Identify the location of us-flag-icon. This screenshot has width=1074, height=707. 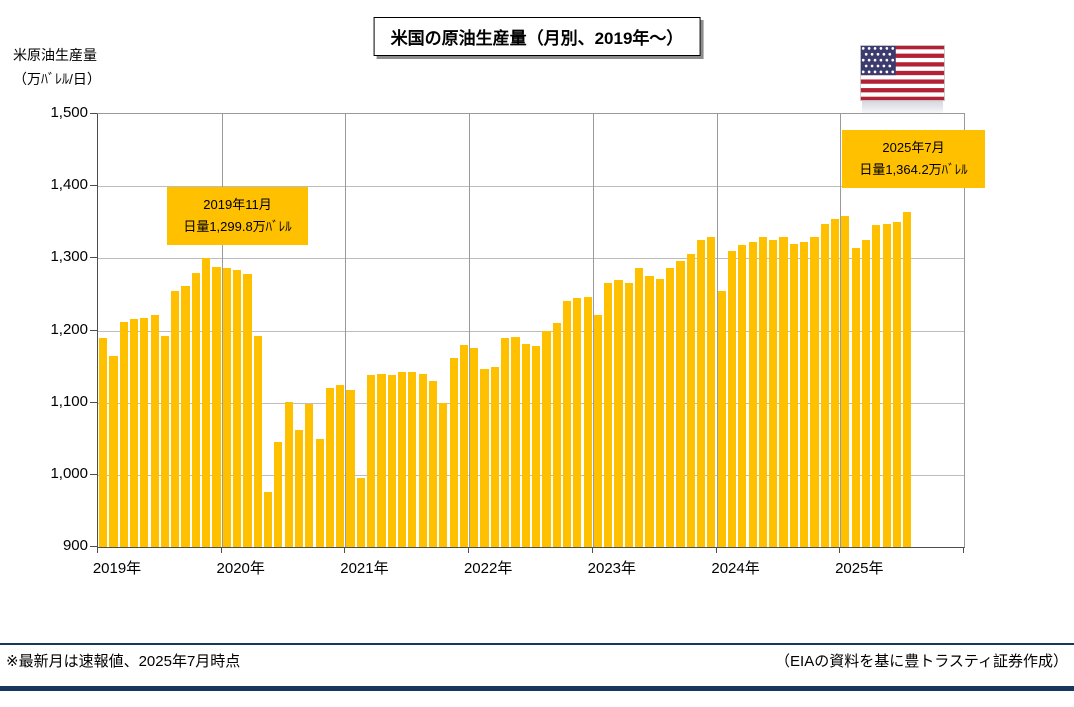
(902, 73).